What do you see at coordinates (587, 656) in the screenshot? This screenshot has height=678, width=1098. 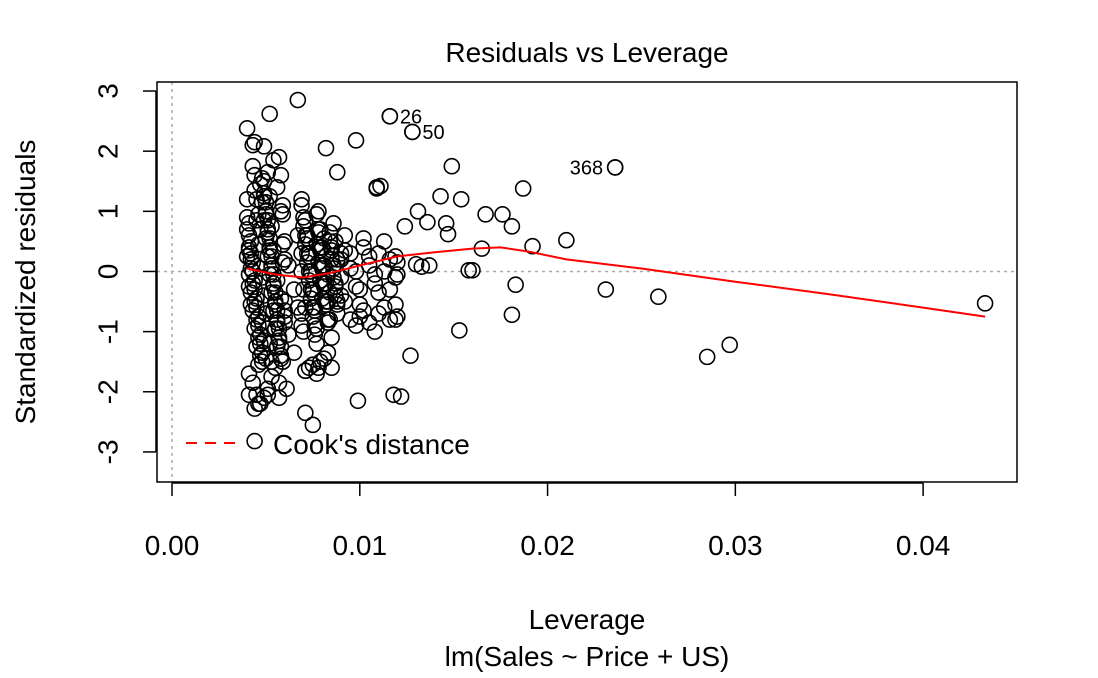 I see `x-axis-sublabel: lm(Sales ~ Price + US)` at bounding box center [587, 656].